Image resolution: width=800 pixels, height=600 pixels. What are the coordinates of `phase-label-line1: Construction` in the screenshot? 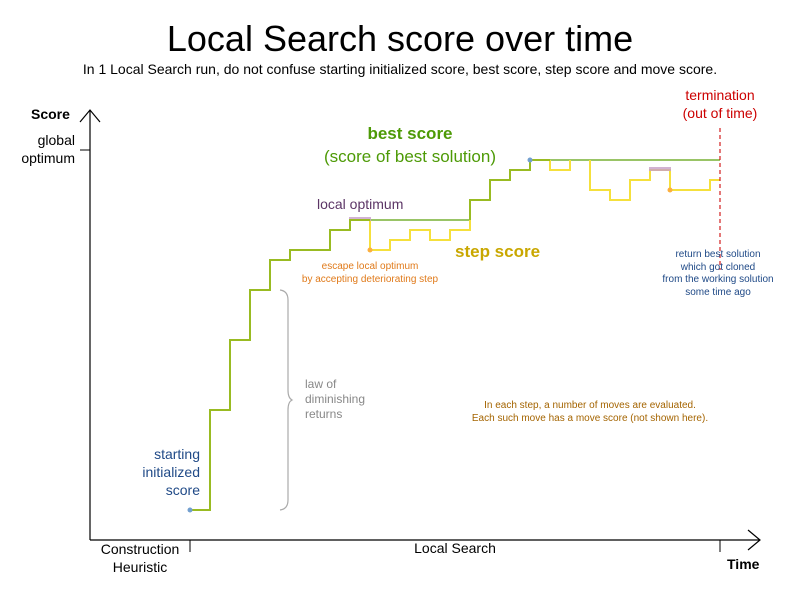 It's located at (140, 549).